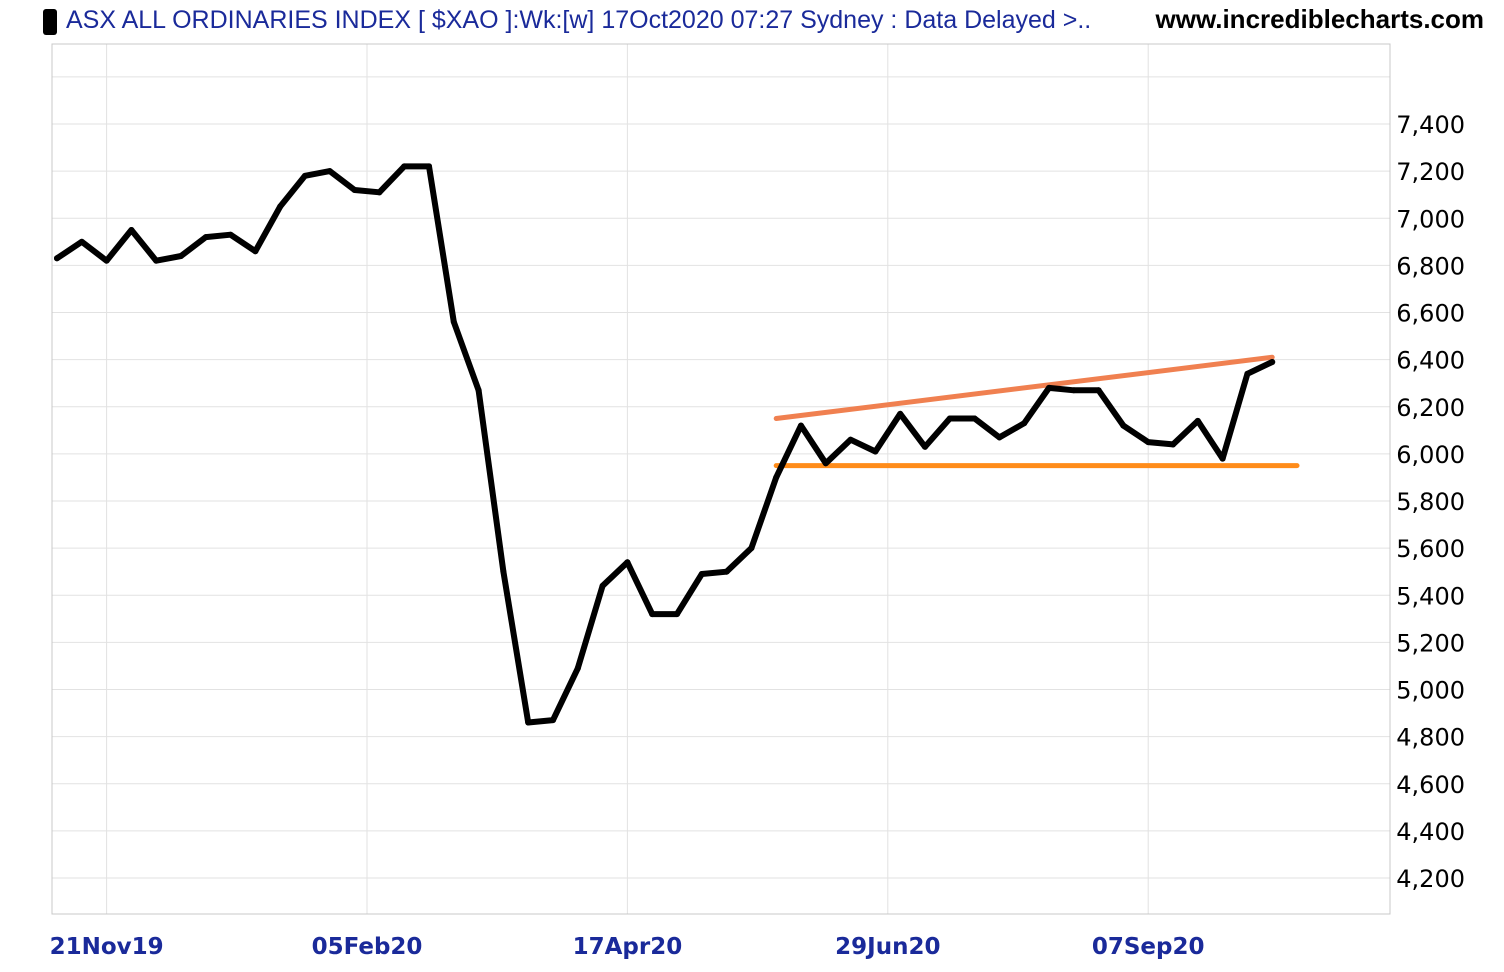  Describe the element at coordinates (1430, 408) in the screenshot. I see `y-tick-label: 6,200` at that location.